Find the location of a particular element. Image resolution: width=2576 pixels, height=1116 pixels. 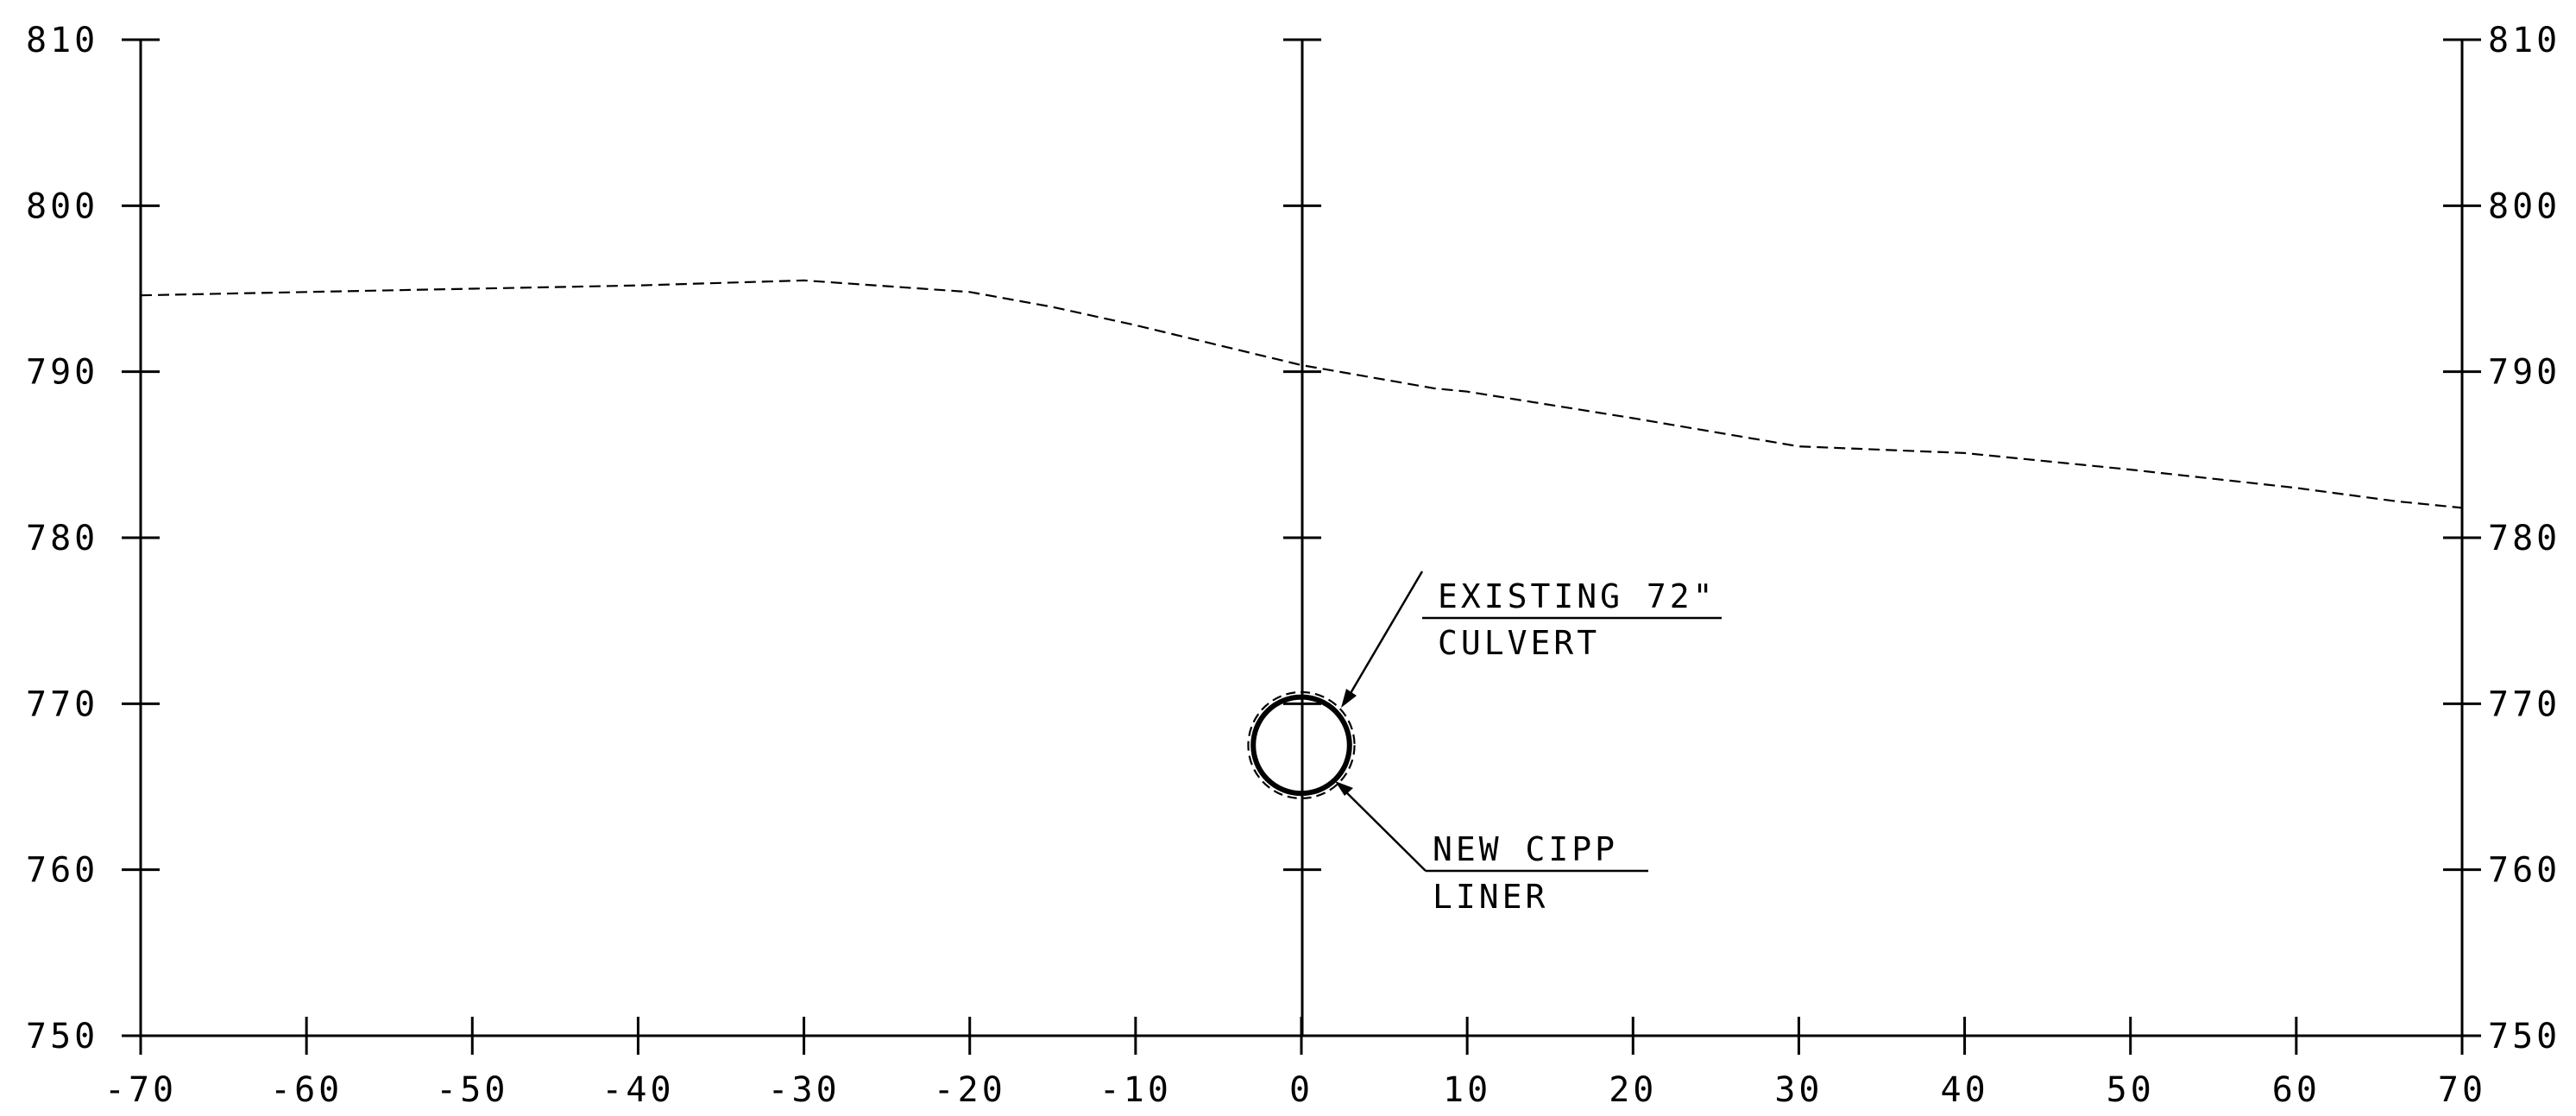

station-label: -20 is located at coordinates (970, 1090).